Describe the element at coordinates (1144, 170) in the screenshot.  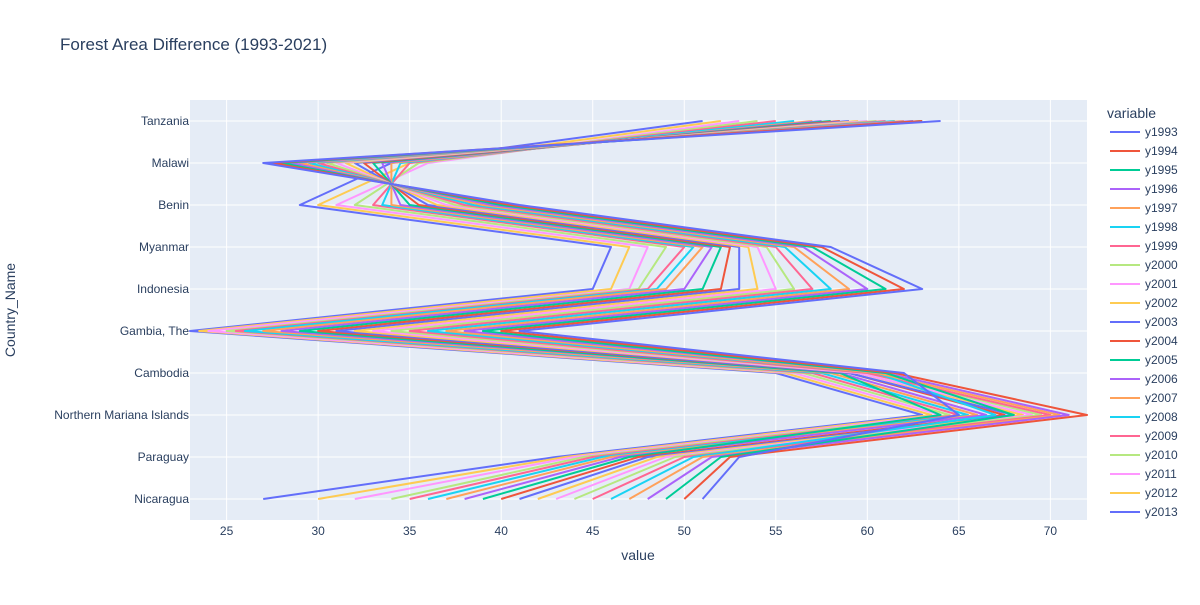
I see `legend-item-y1995: y1995` at that location.